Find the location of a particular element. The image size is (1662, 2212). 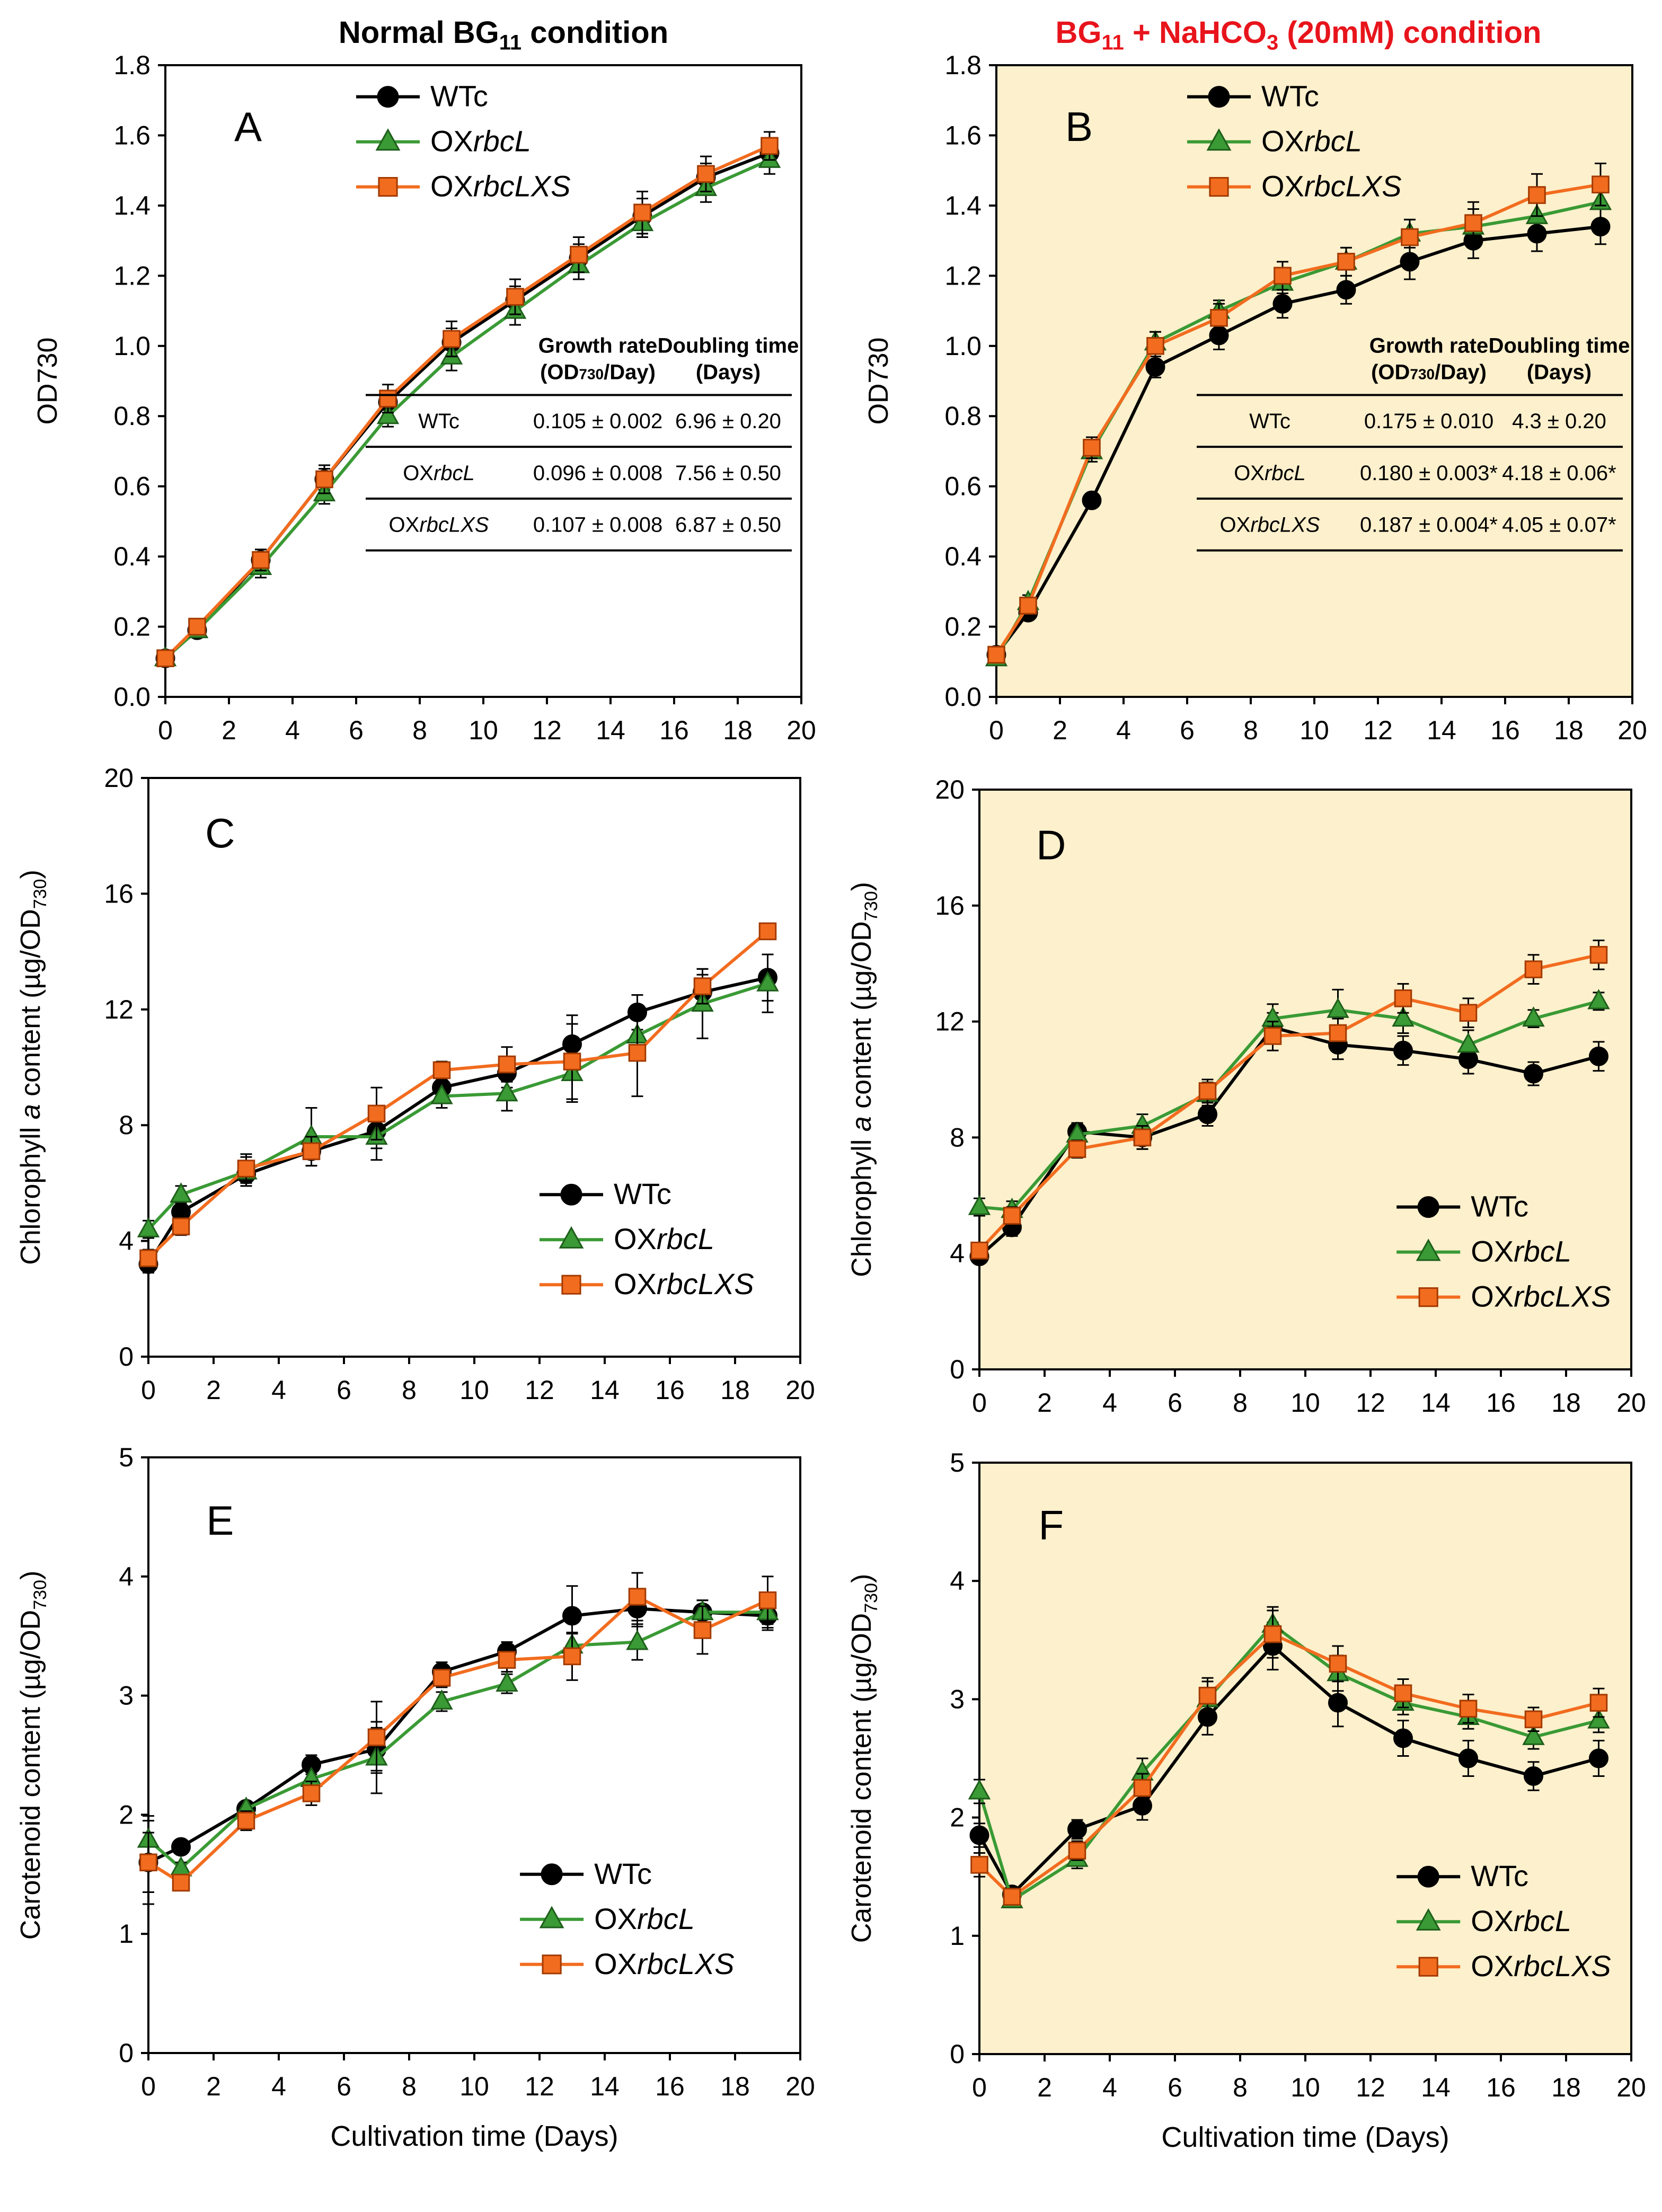

table-growth-rate: 0.187 ± 0.004* is located at coordinates (1429, 525).